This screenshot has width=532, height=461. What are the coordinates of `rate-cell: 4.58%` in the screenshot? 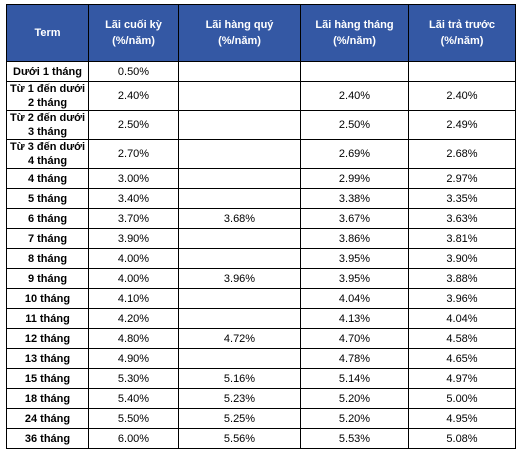 It's located at (462, 338).